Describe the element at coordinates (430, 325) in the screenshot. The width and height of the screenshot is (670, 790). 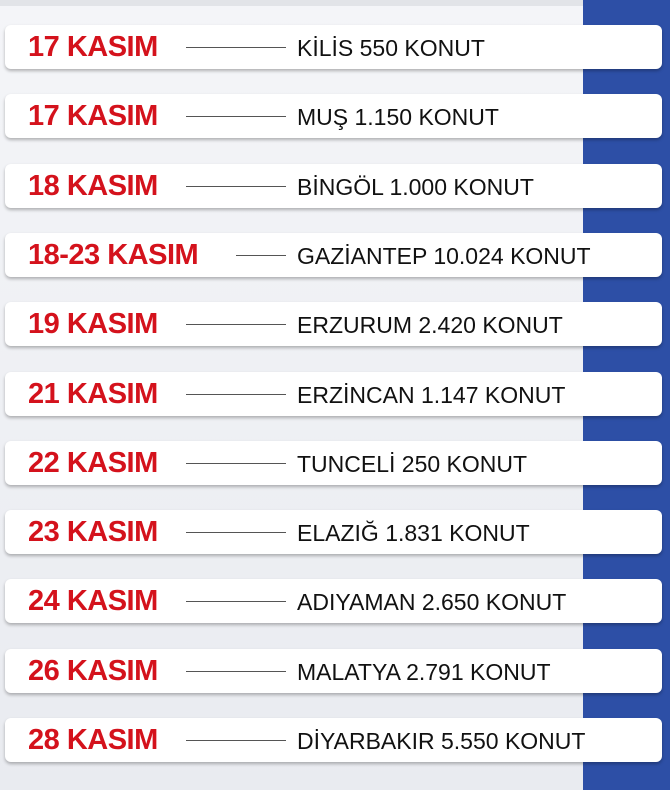
I see `row-location-count: ERZURUM 2.420 KONUT` at that location.